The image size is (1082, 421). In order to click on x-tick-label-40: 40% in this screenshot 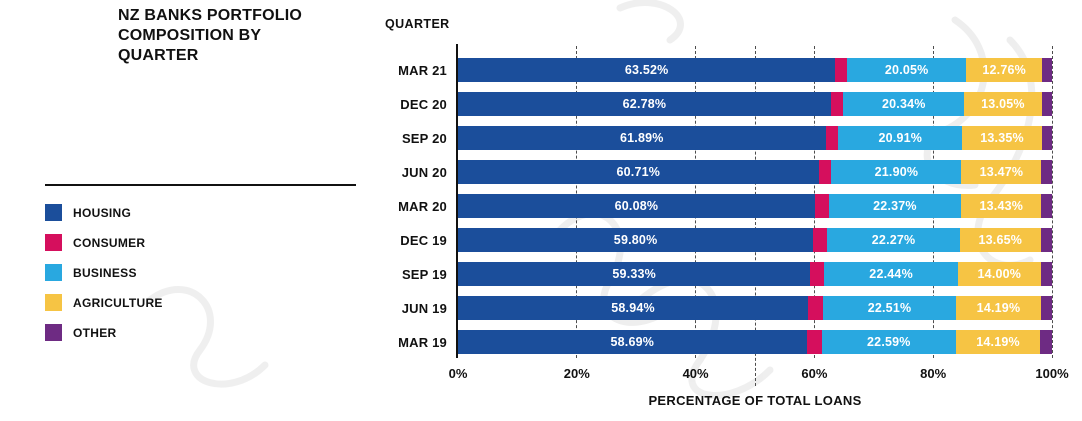, I will do `click(695, 373)`.